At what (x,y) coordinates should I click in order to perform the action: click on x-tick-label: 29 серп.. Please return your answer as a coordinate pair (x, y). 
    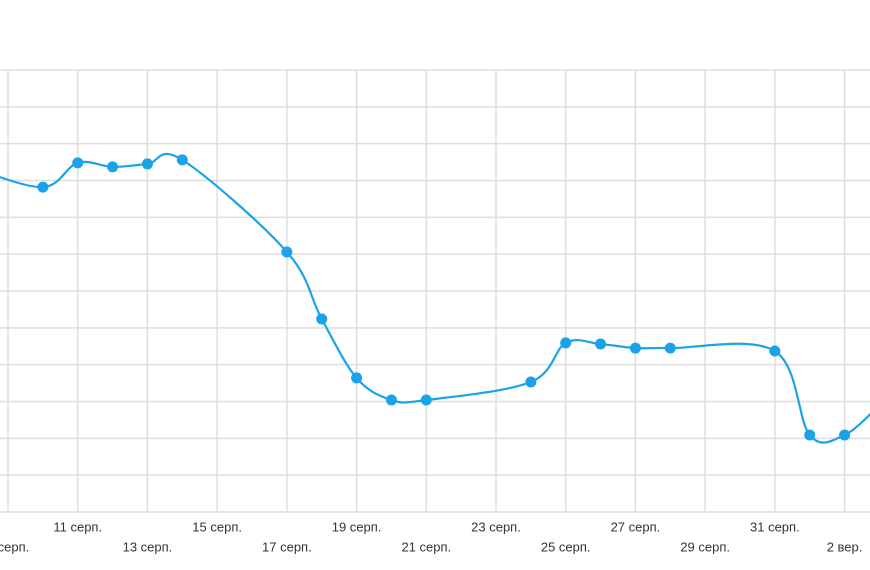
    Looking at the image, I should click on (705, 546).